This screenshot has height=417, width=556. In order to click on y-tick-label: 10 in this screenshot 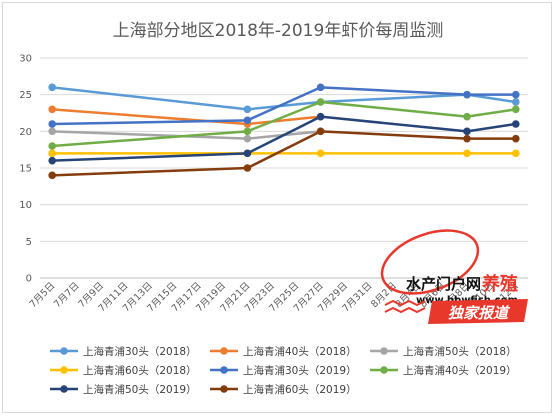, I will do `click(25, 205)`.